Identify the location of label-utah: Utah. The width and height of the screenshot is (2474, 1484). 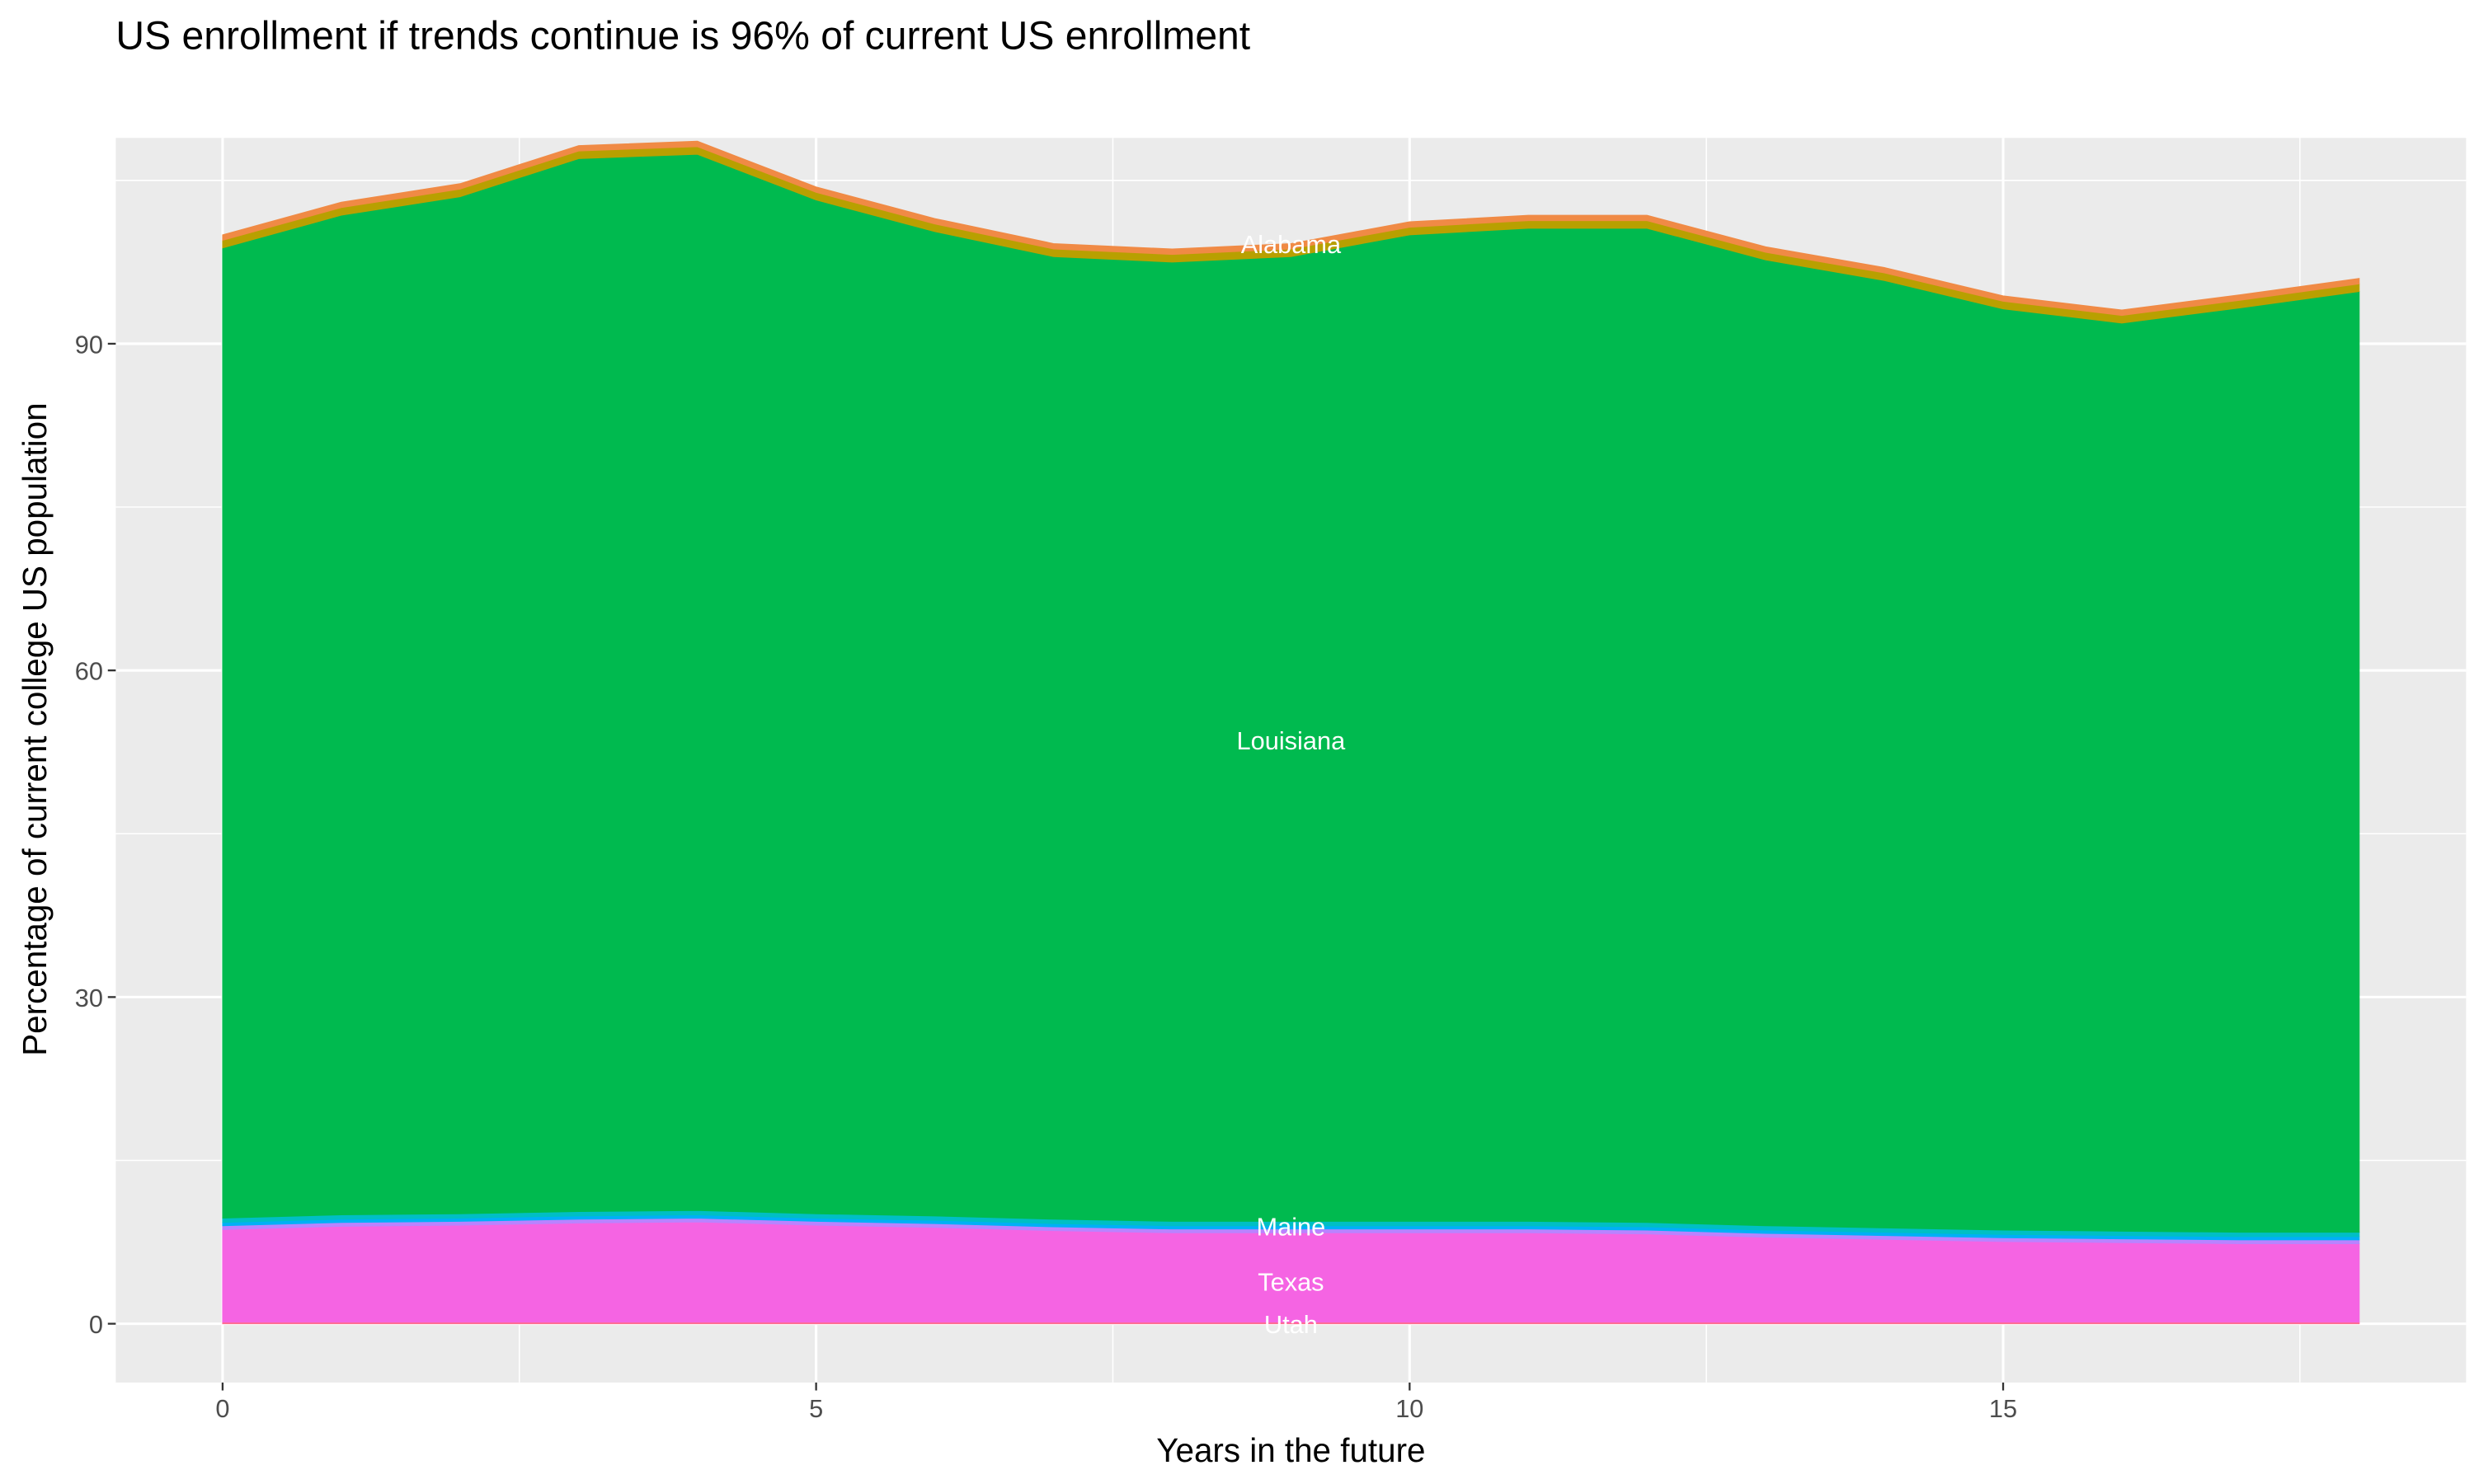
(1291, 1324).